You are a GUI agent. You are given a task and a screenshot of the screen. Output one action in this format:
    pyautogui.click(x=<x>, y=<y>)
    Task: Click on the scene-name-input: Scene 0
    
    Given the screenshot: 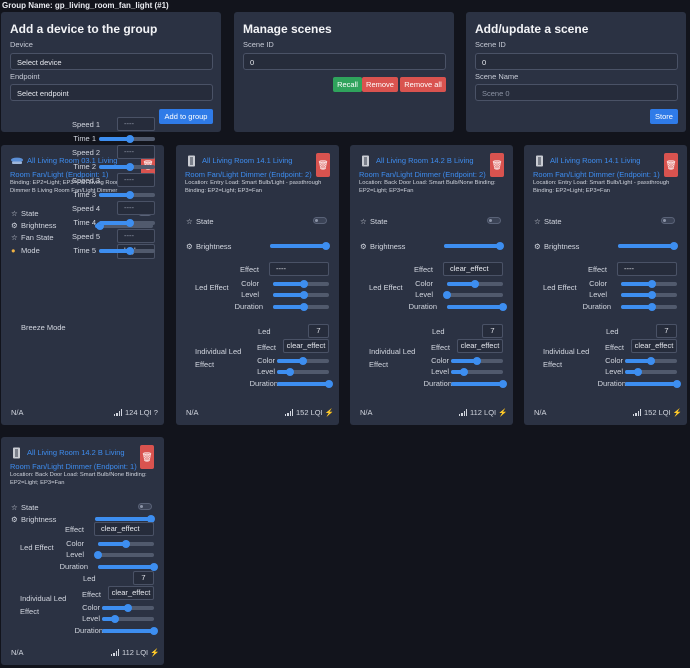 What is the action you would take?
    pyautogui.click(x=576, y=92)
    